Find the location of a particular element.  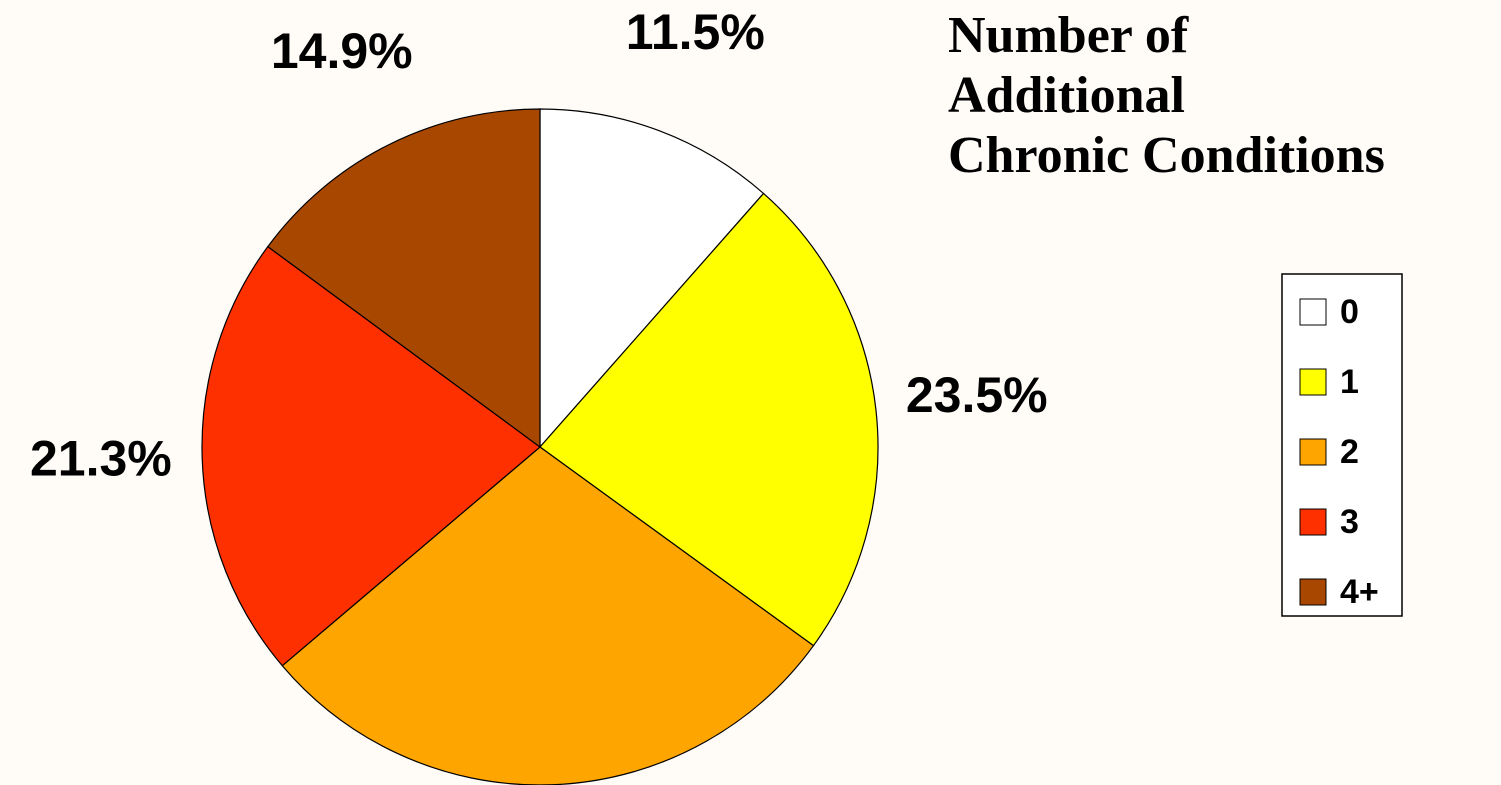

legend-label: 1 is located at coordinates (1349, 382).